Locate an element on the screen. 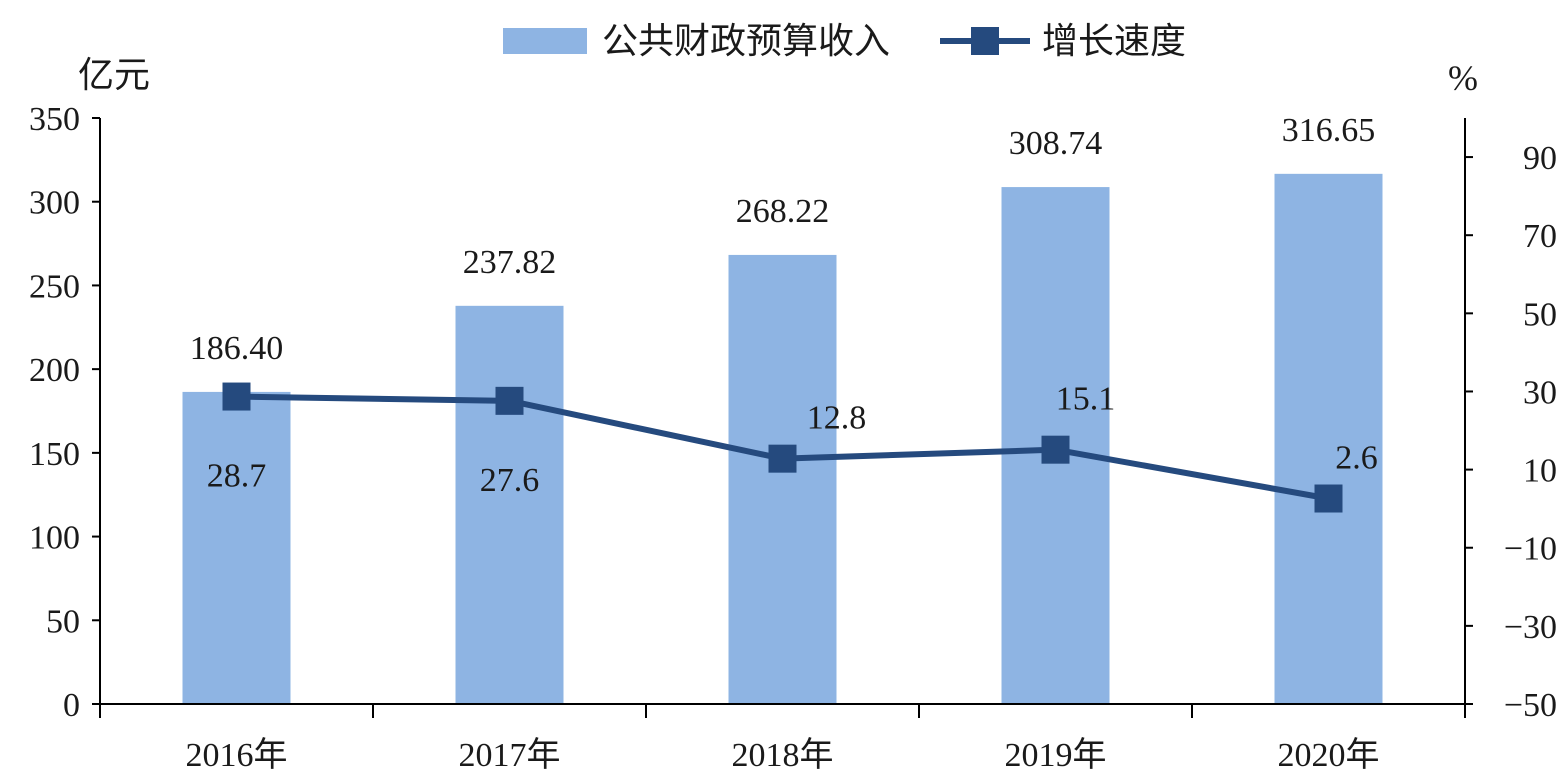  right-tick-label-5: 50 is located at coordinates (1540, 314).